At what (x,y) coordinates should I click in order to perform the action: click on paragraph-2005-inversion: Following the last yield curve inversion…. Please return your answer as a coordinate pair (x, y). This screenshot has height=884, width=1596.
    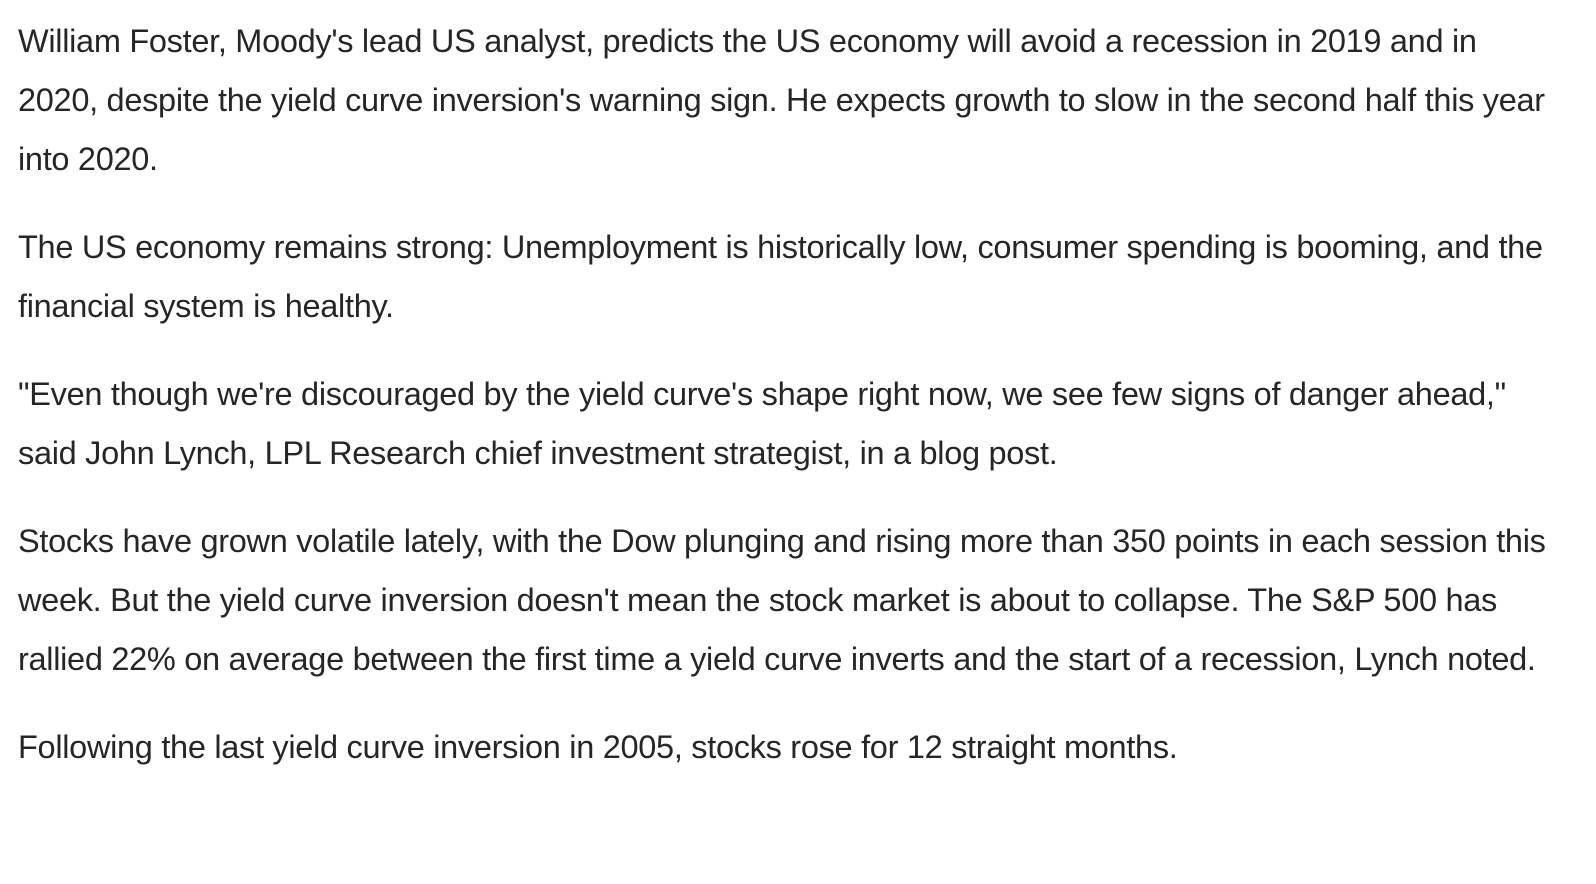
    Looking at the image, I should click on (598, 747).